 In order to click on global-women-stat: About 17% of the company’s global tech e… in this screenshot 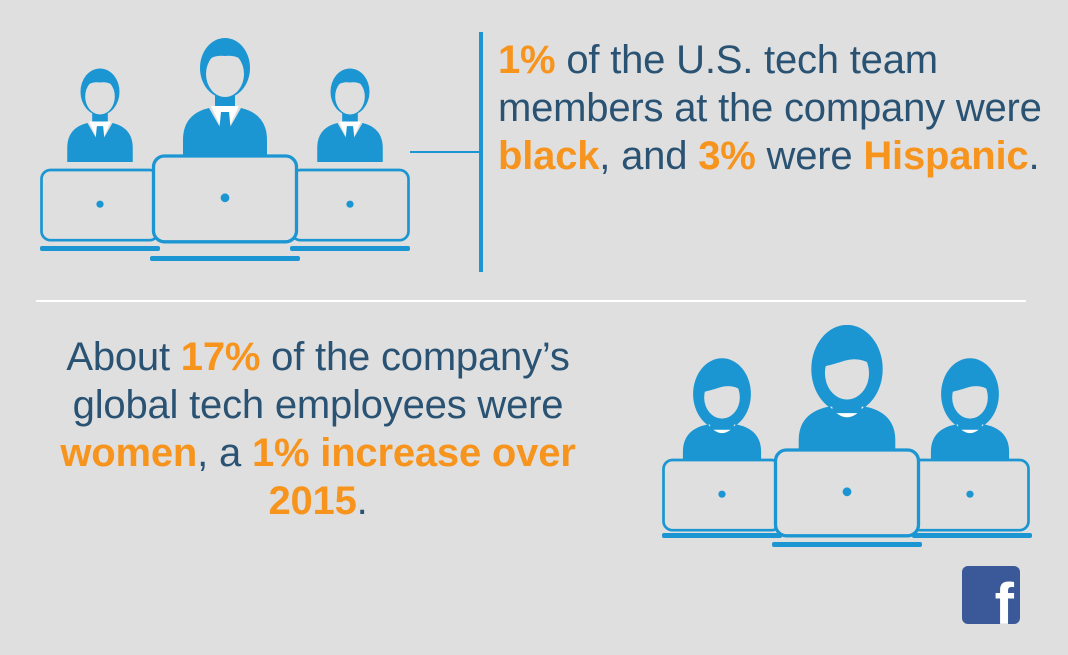, I will do `click(318, 429)`.